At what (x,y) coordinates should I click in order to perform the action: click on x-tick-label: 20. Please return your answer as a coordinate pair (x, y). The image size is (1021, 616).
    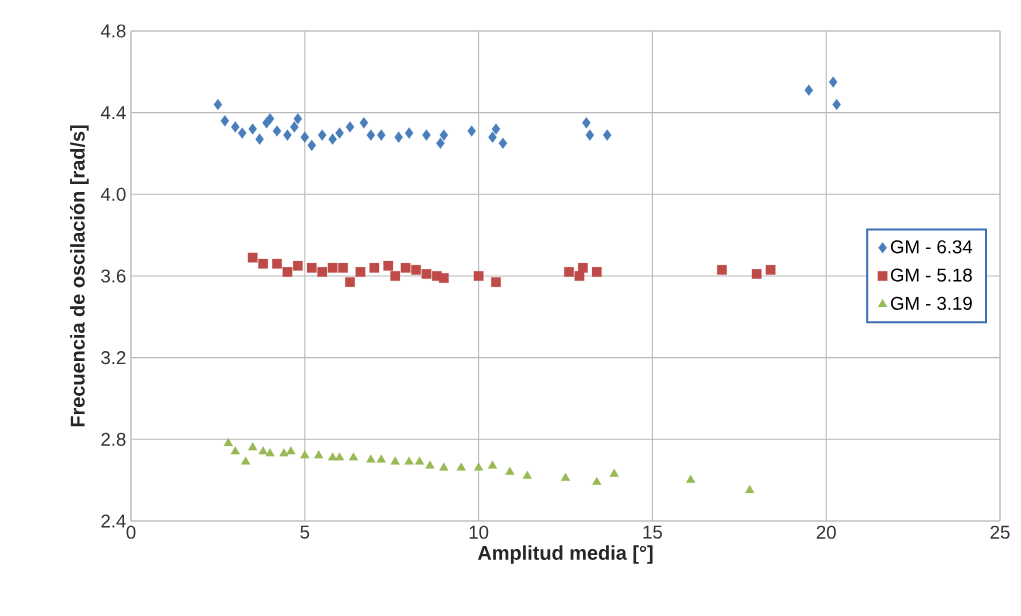
    Looking at the image, I should click on (826, 532).